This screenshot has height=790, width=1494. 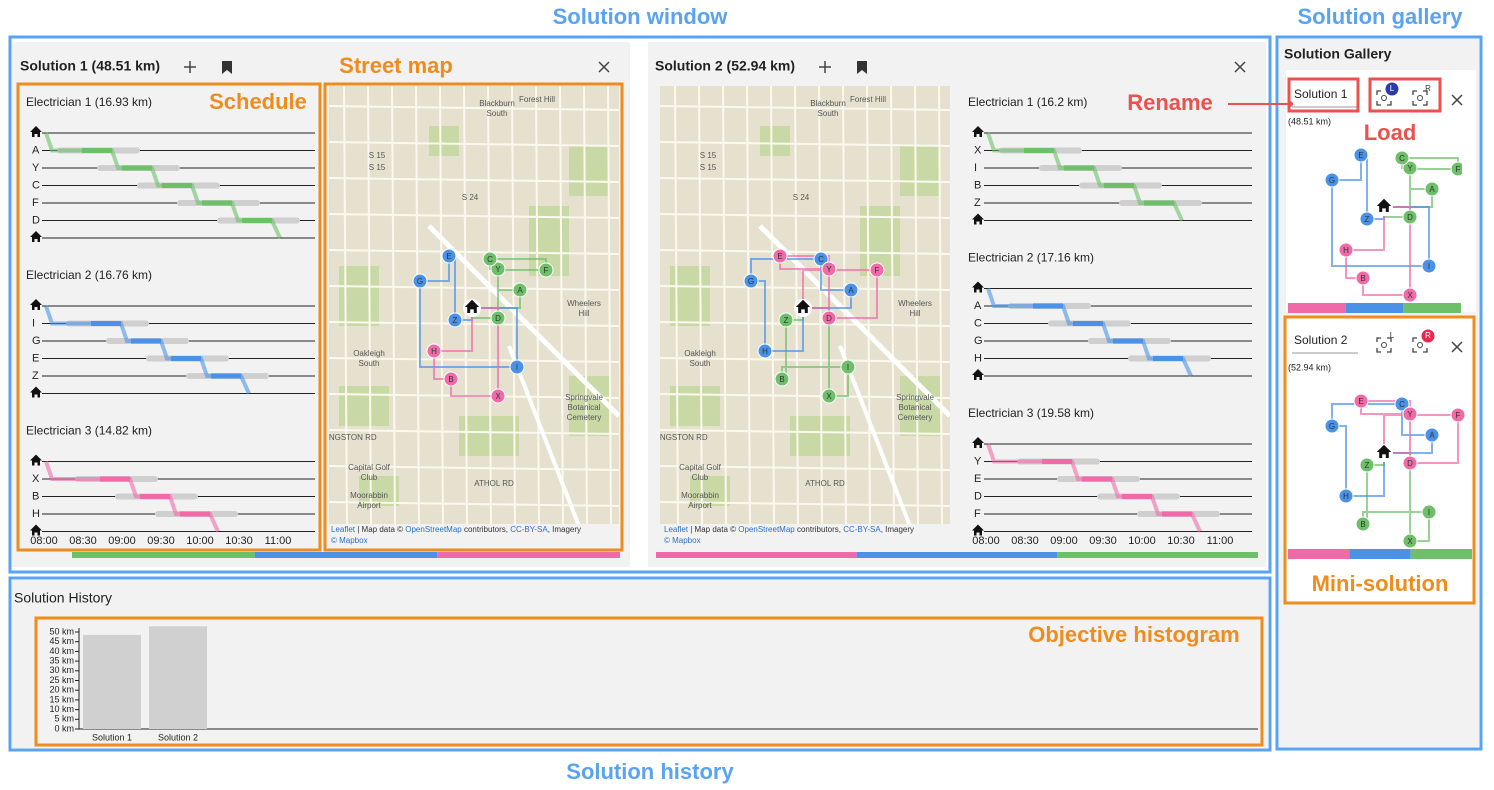 I want to click on x-tick-label: Solution 1, so click(x=112, y=737).